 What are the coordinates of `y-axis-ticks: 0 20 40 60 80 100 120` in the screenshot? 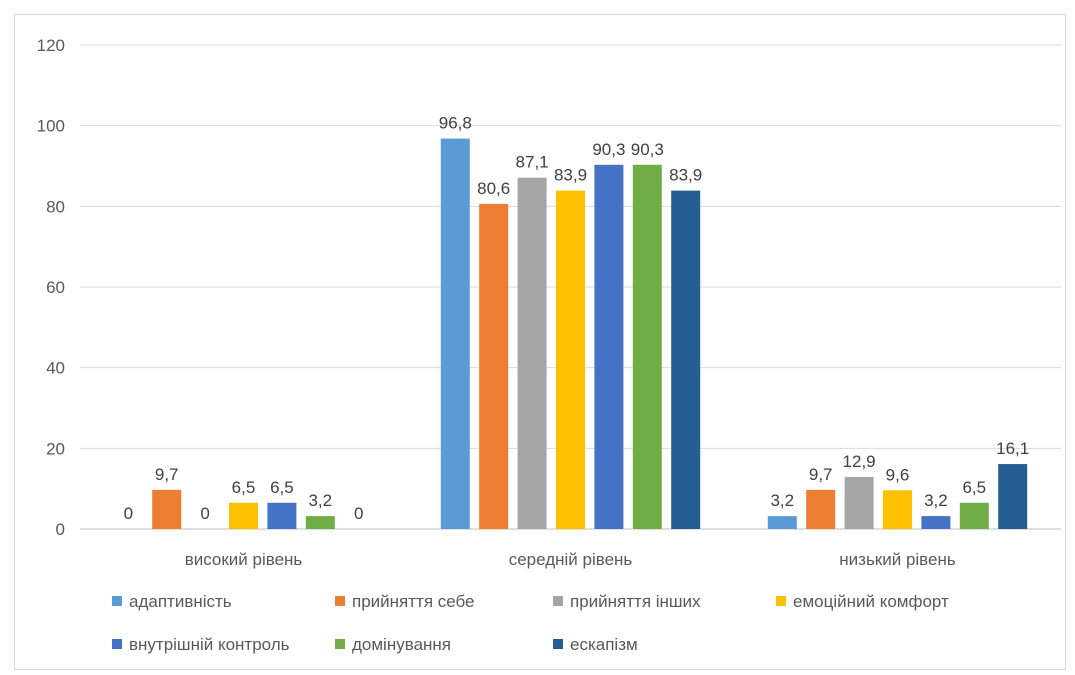 It's located at (51, 287).